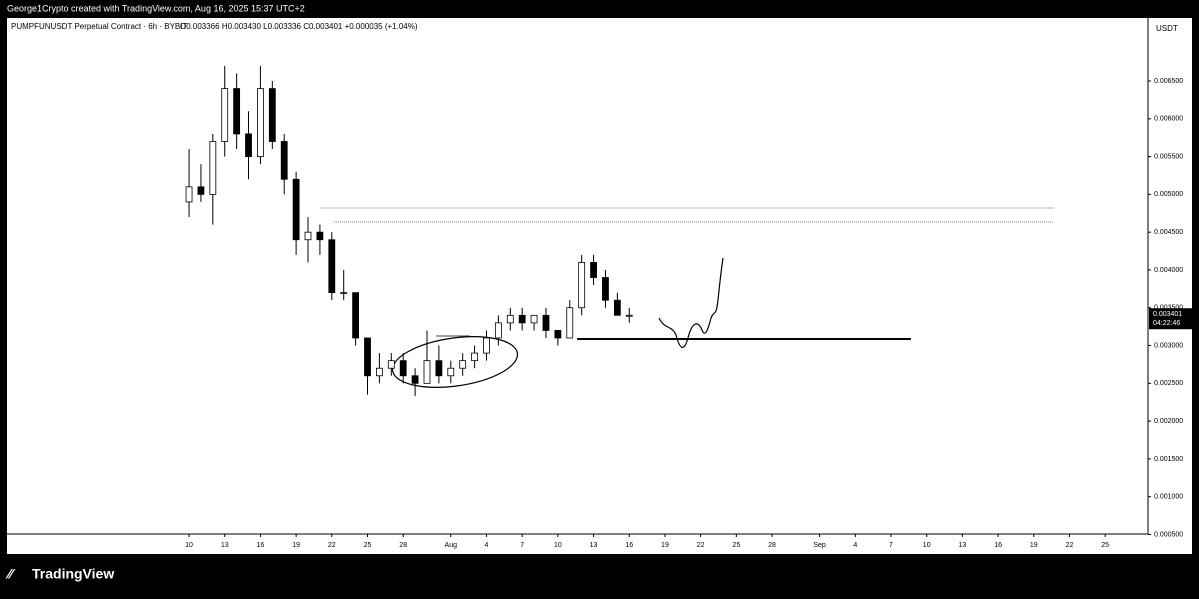 The width and height of the screenshot is (1199, 599). What do you see at coordinates (1168, 308) in the screenshot?
I see `y-tick-label: 0.003500` at bounding box center [1168, 308].